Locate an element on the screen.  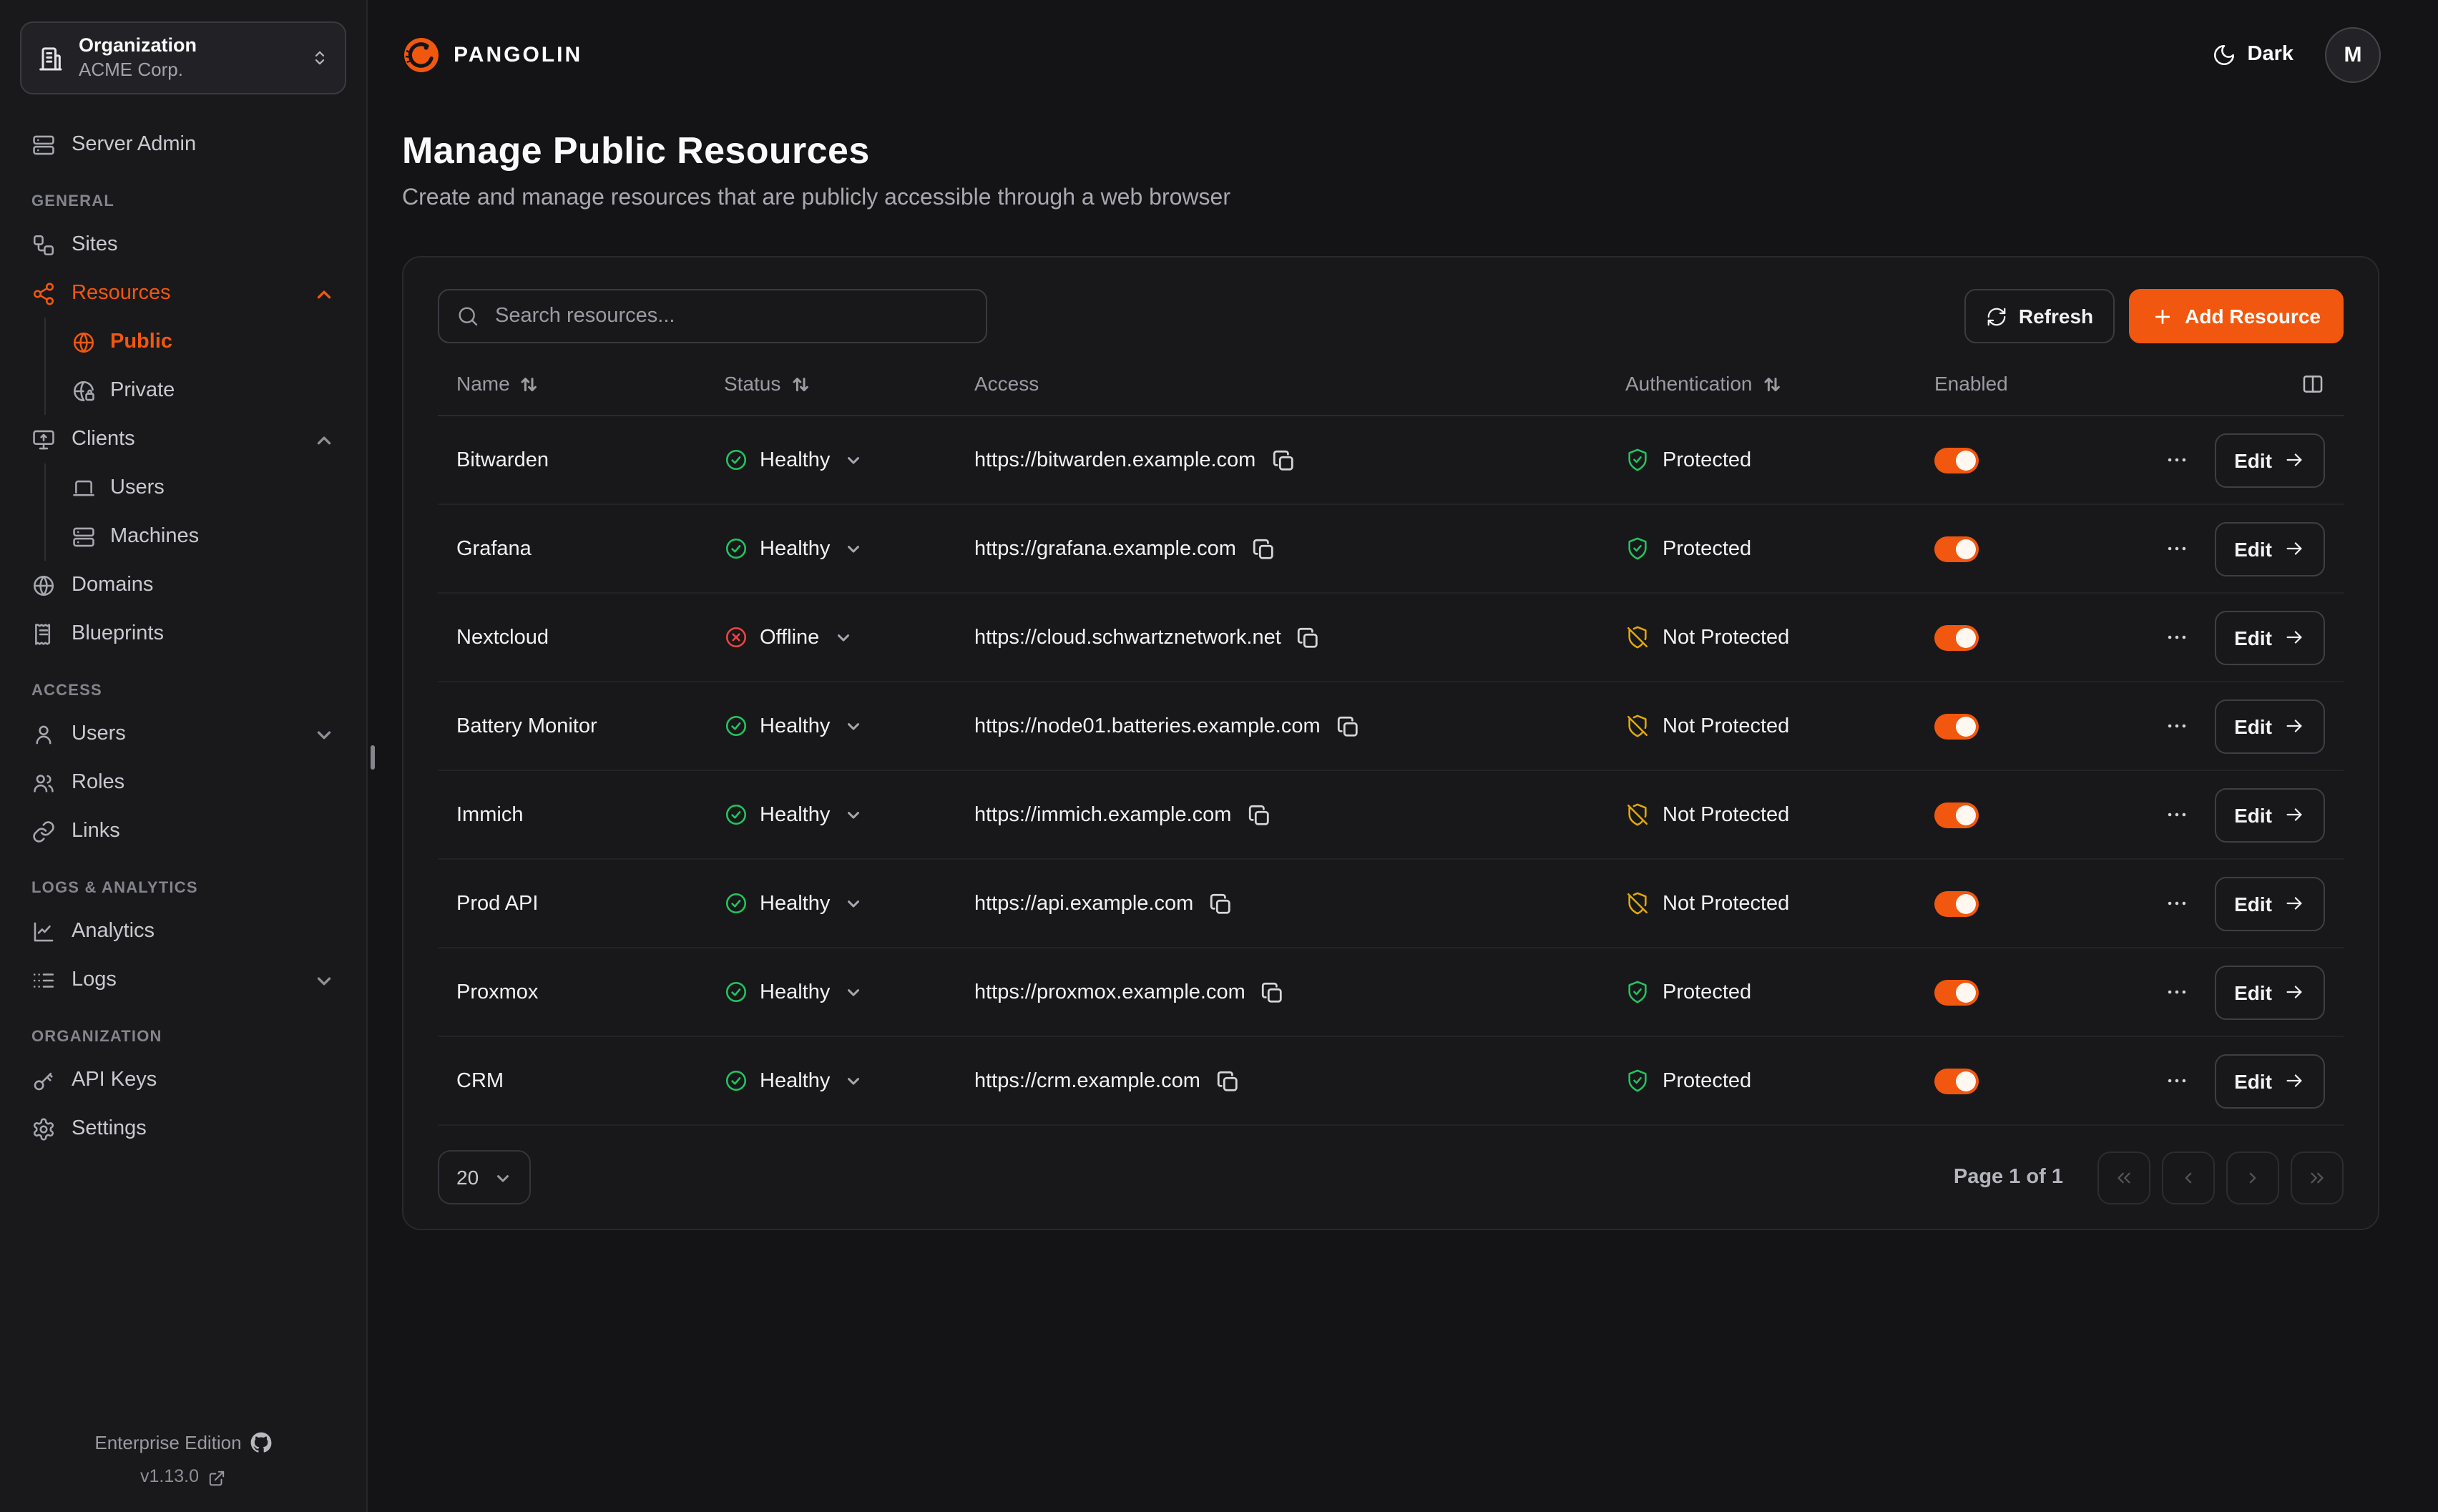
theme-toggle: Dark is located at coordinates (2252, 54).